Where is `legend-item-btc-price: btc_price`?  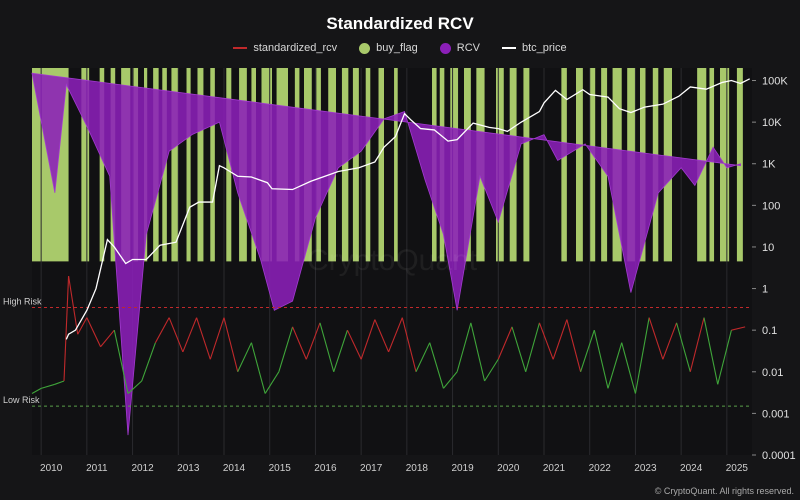 legend-item-btc-price: btc_price is located at coordinates (534, 48).